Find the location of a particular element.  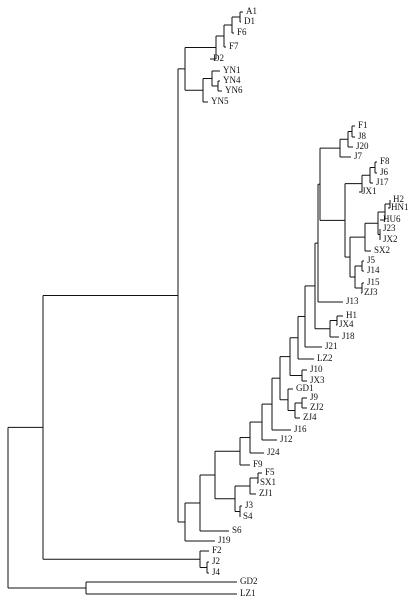

leaf-label: H1 is located at coordinates (351, 315).